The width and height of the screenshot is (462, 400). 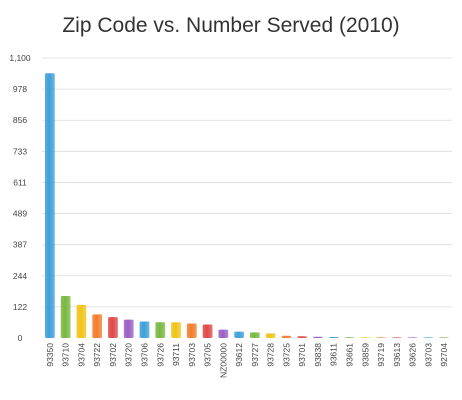 What do you see at coordinates (286, 355) in the screenshot?
I see `x-tick-label: 93725` at bounding box center [286, 355].